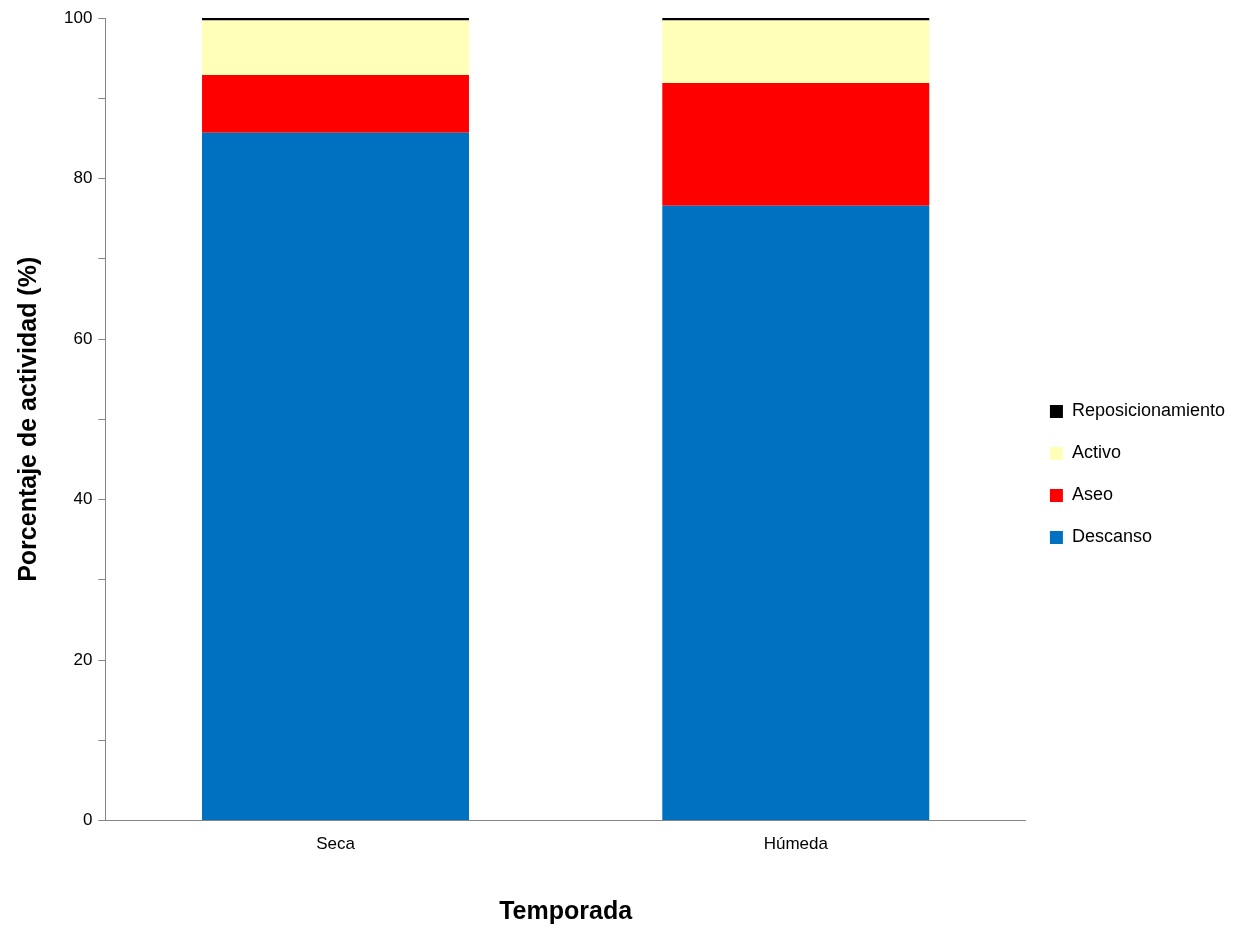  Describe the element at coordinates (1092, 494) in the screenshot. I see `legend-label: Aseo` at that location.